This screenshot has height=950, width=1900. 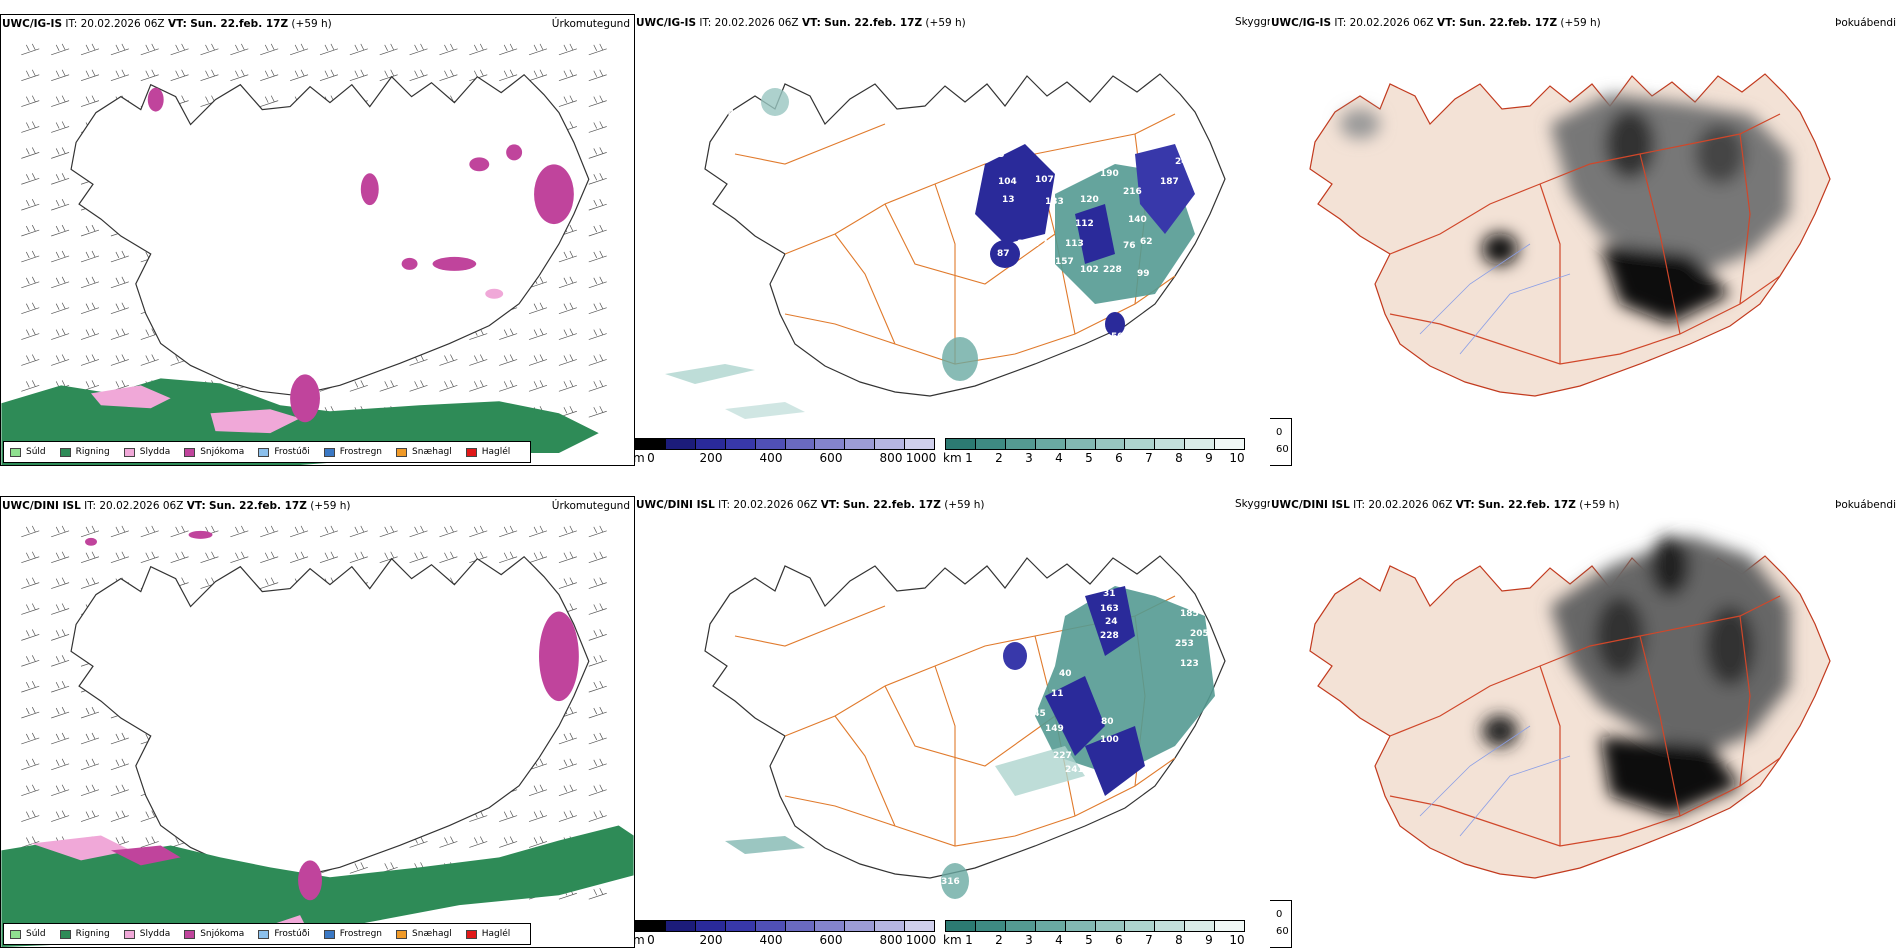 What do you see at coordinates (146, 934) in the screenshot?
I see `legend-item: Slydda` at bounding box center [146, 934].